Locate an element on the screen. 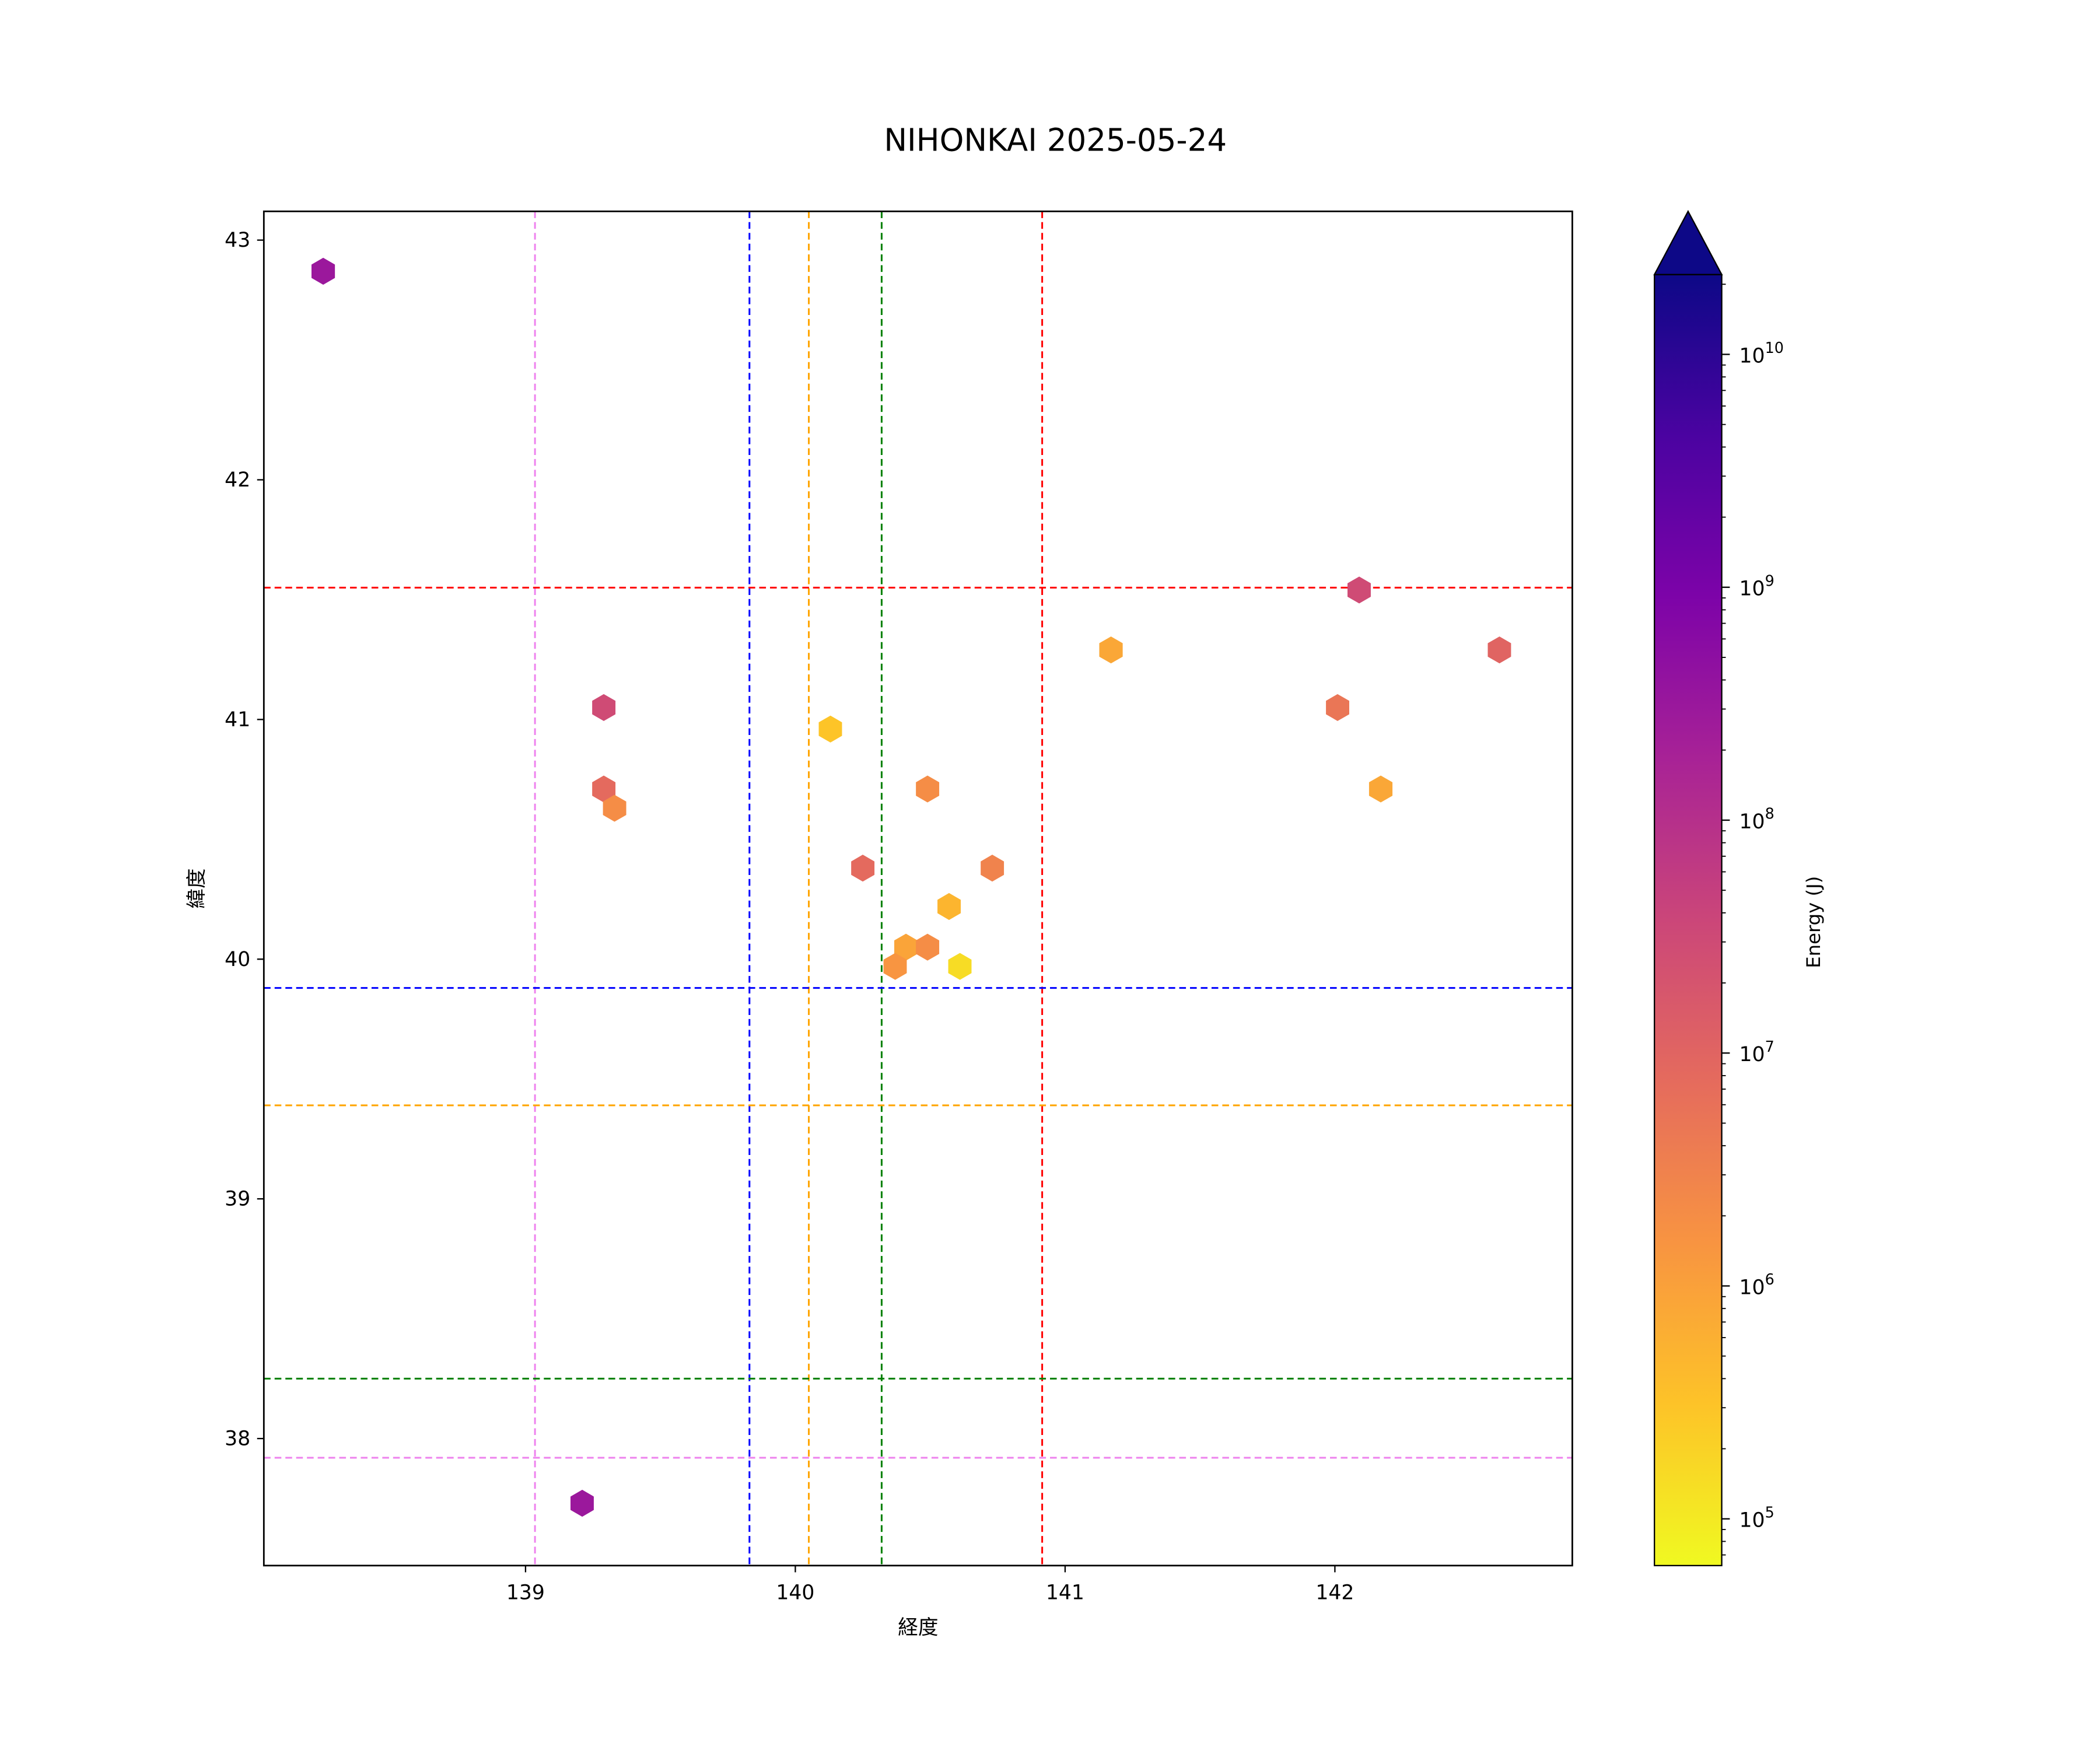 The image size is (2100, 1750). y-tick-label: 39 is located at coordinates (237, 1199).